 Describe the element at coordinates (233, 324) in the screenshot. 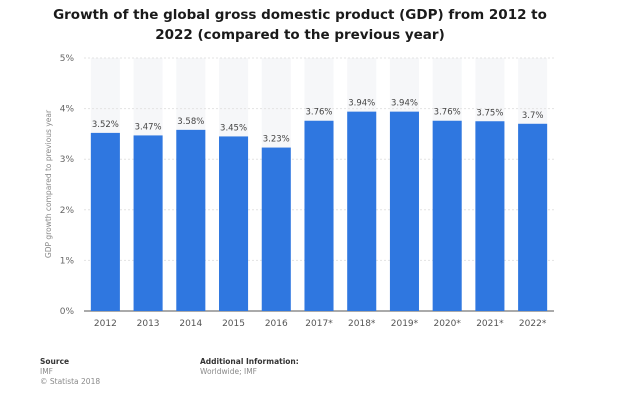

I see `x-tick-label: 2015` at that location.